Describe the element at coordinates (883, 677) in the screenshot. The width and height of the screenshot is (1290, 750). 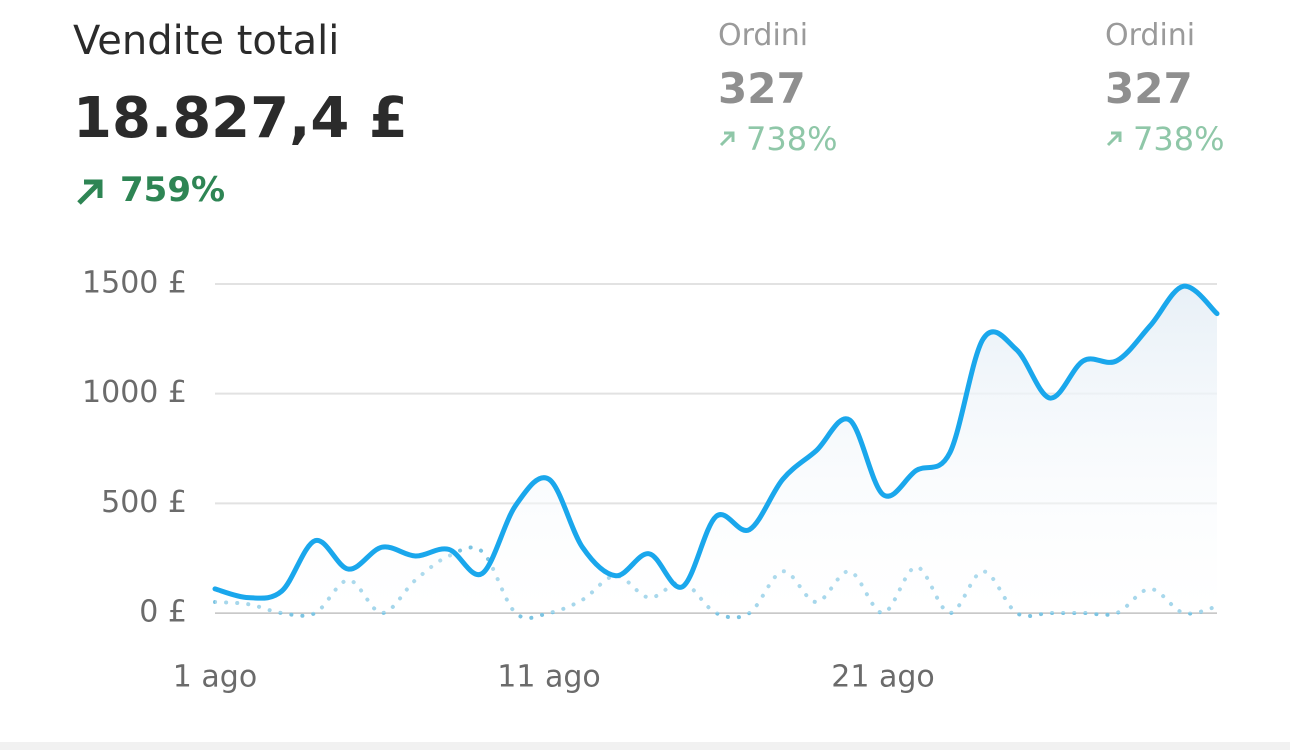
I see `x-tick-label: 21 ago` at that location.